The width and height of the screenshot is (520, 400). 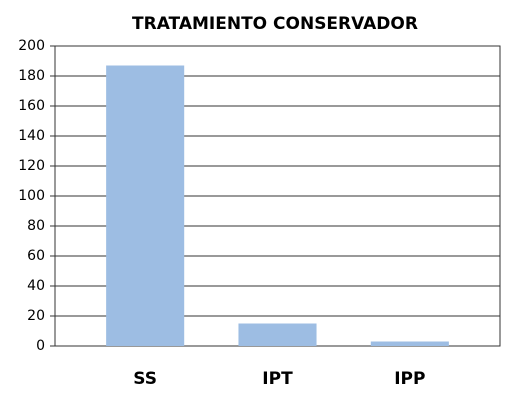 What do you see at coordinates (36, 316) in the screenshot?
I see `y-tick-label: 20` at bounding box center [36, 316].